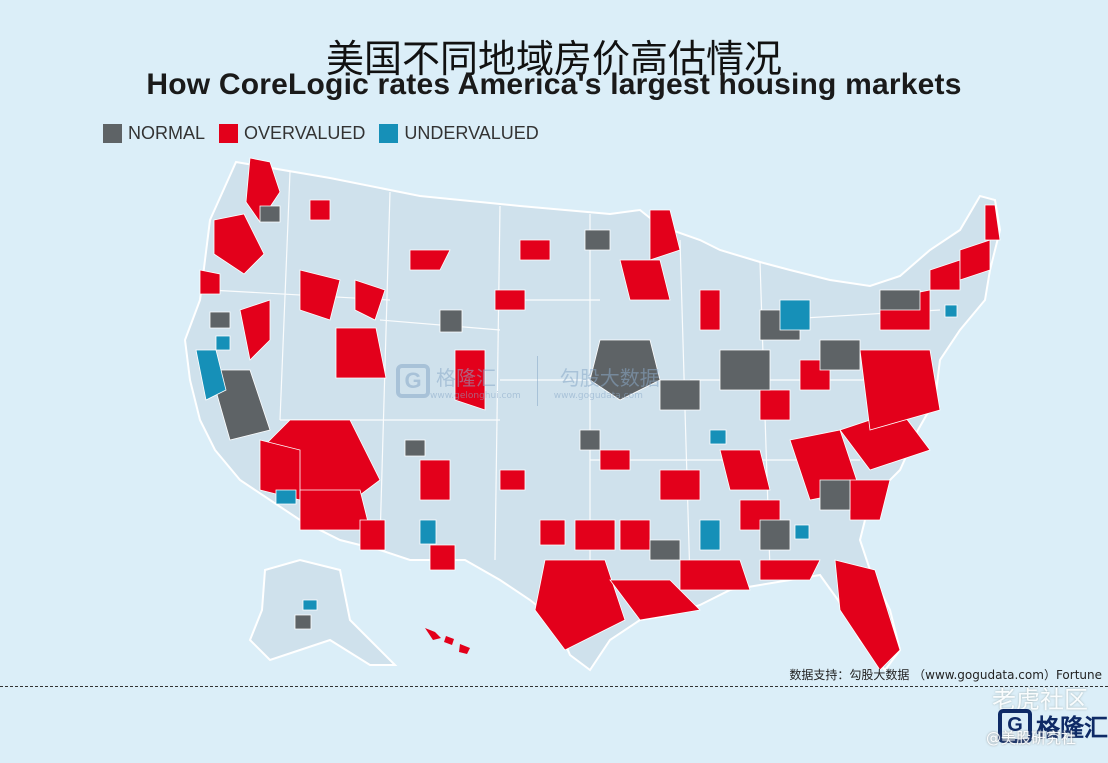  Describe the element at coordinates (1015, 725) in the screenshot. I see `corner-logo-icon: G` at that location.